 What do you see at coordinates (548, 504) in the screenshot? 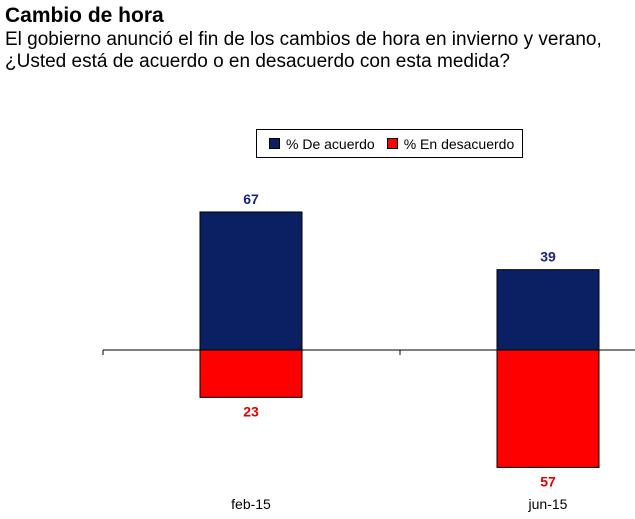
I see `x-tick-label-jun-15: jun-15` at bounding box center [548, 504].